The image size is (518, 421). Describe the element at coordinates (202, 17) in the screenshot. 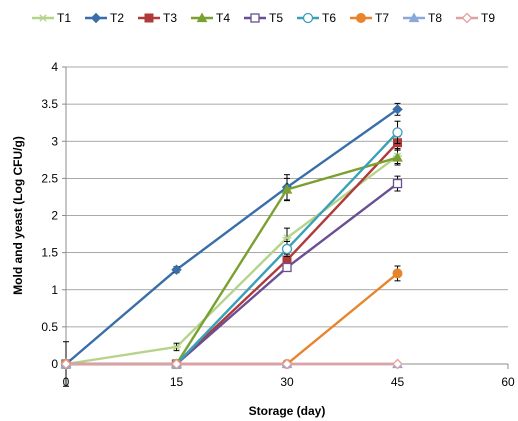

I see `legend-marker-T4` at that location.